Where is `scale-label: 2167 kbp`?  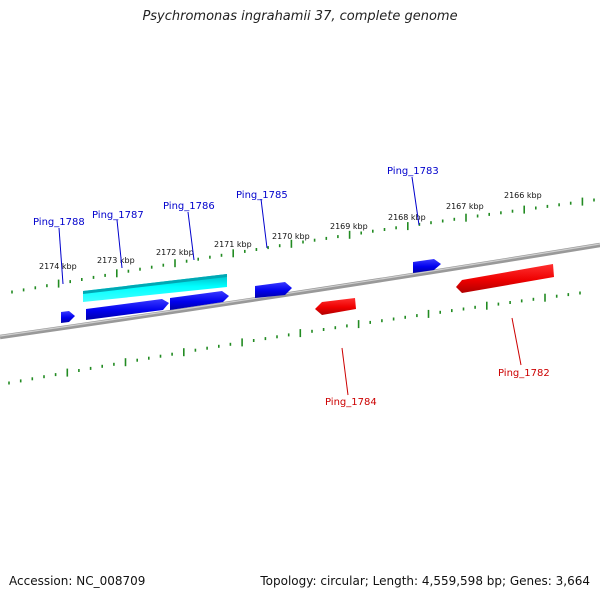
scale-label: 2167 kbp is located at coordinates (465, 206).